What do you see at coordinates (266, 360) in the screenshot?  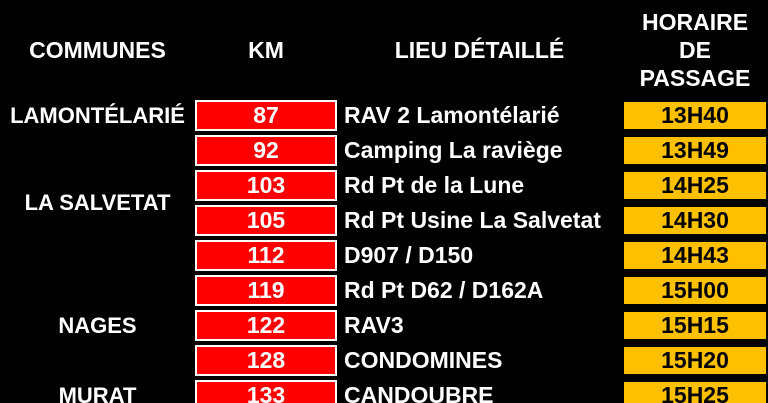 I see `km-cell: 128` at bounding box center [266, 360].